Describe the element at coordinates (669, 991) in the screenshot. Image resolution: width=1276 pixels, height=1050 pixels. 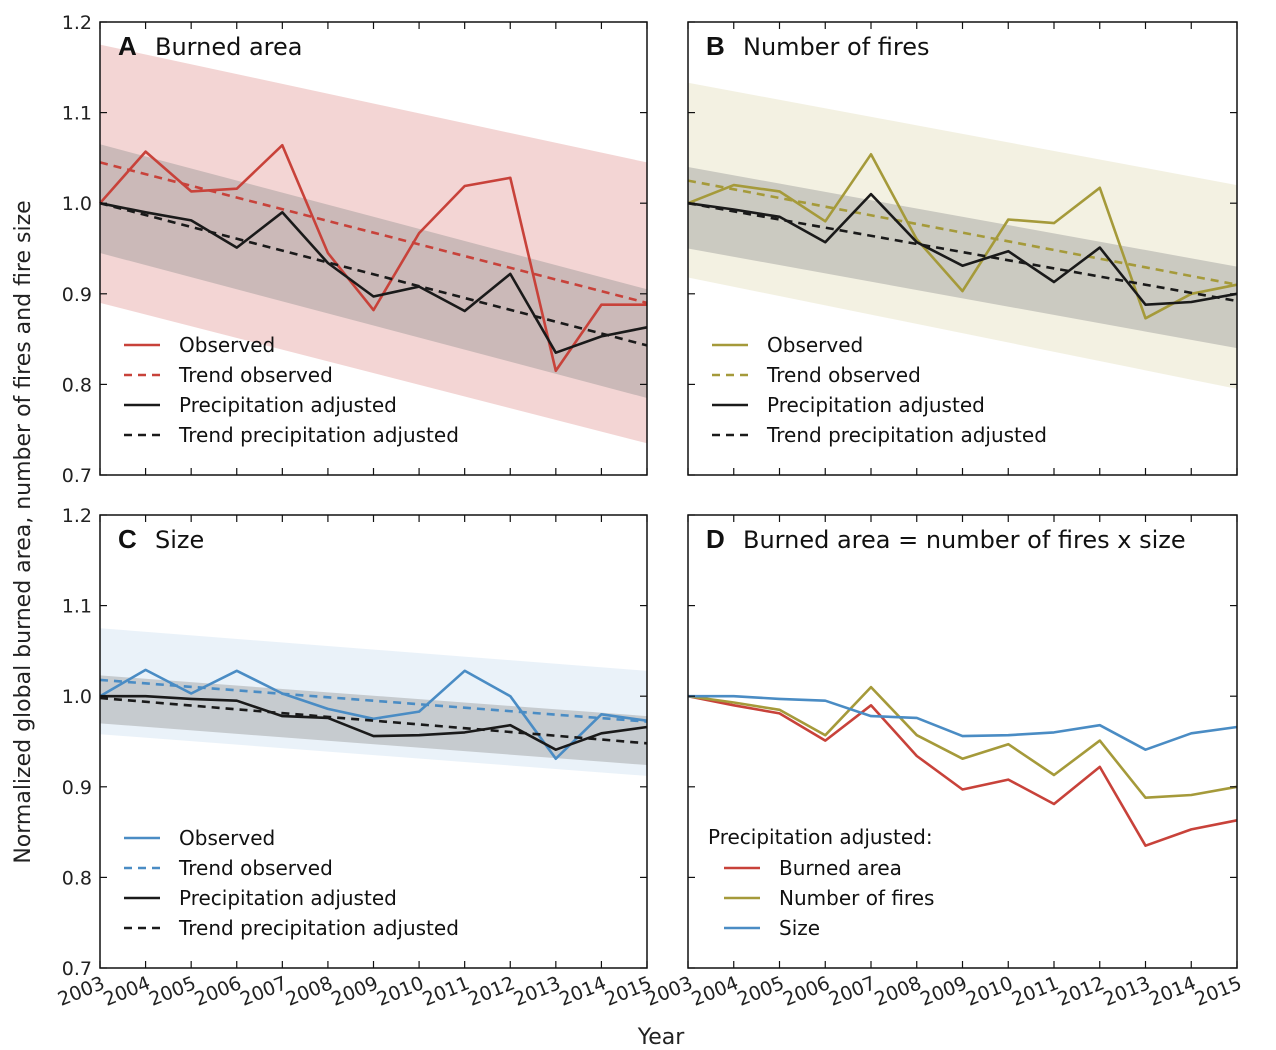
I see `x-tick-label: 2003` at that location.